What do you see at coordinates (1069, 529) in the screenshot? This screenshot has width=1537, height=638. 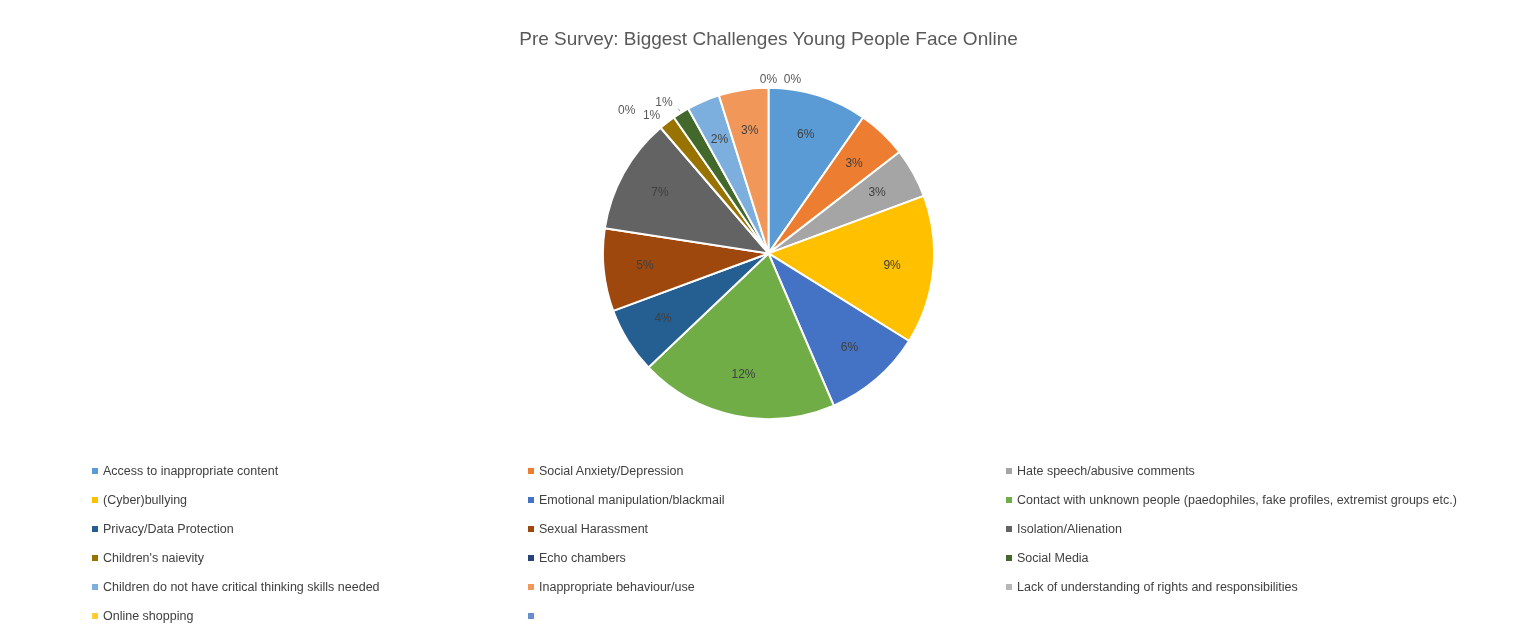 I see `legend-label: Isolation/Alienation` at bounding box center [1069, 529].